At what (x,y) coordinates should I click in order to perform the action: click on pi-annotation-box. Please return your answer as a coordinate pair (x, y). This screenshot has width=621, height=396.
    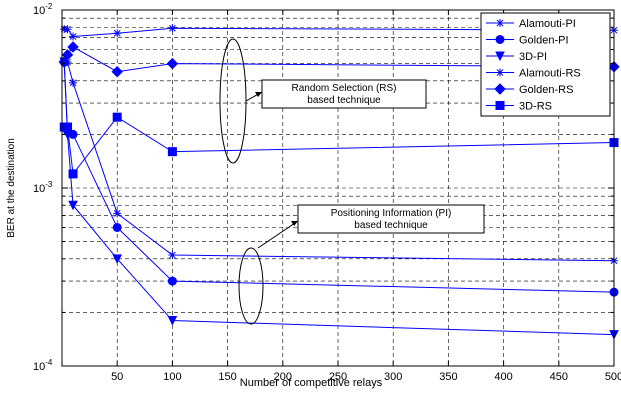
    Looking at the image, I should click on (391, 219).